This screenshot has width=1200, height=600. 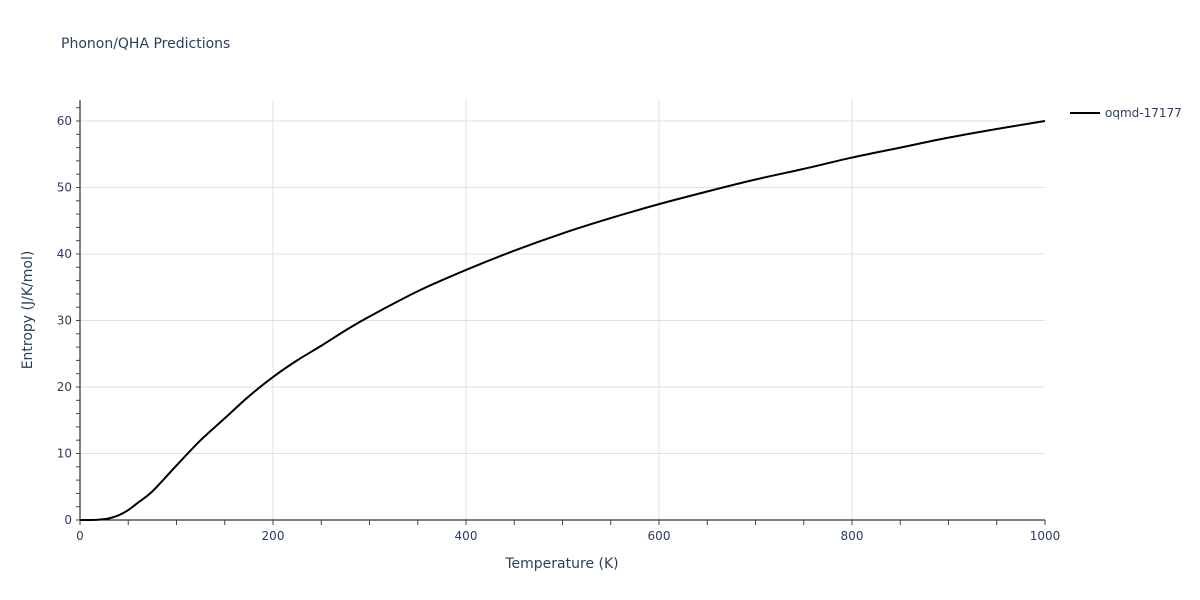 What do you see at coordinates (659, 536) in the screenshot?
I see `svg-text: 600` at bounding box center [659, 536].